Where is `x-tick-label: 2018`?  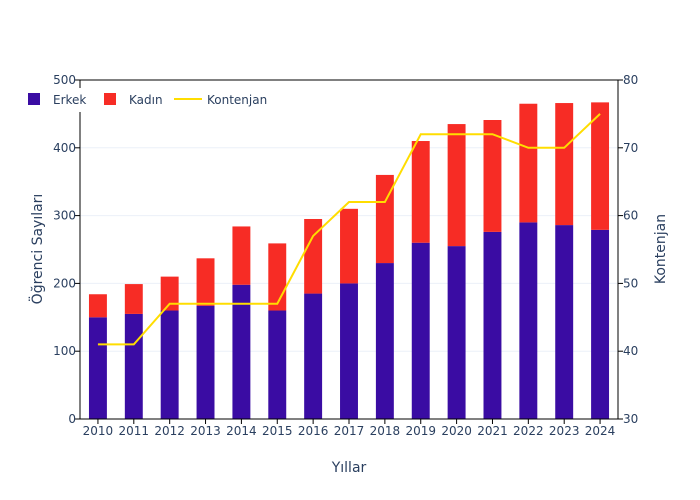 x-tick-label: 2018 is located at coordinates (385, 431).